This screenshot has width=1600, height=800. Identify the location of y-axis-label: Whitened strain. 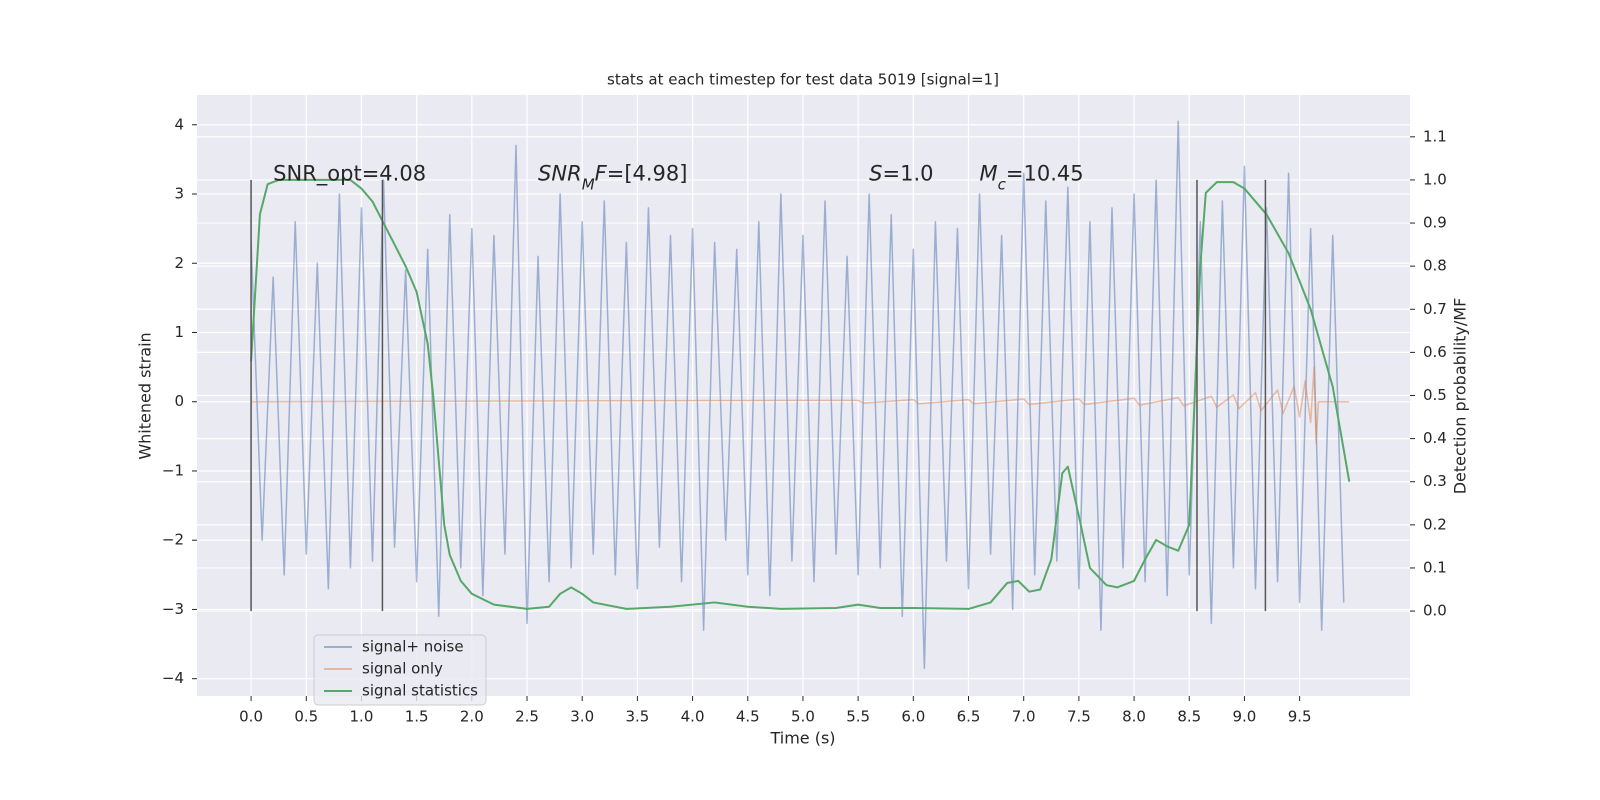
(145, 395).